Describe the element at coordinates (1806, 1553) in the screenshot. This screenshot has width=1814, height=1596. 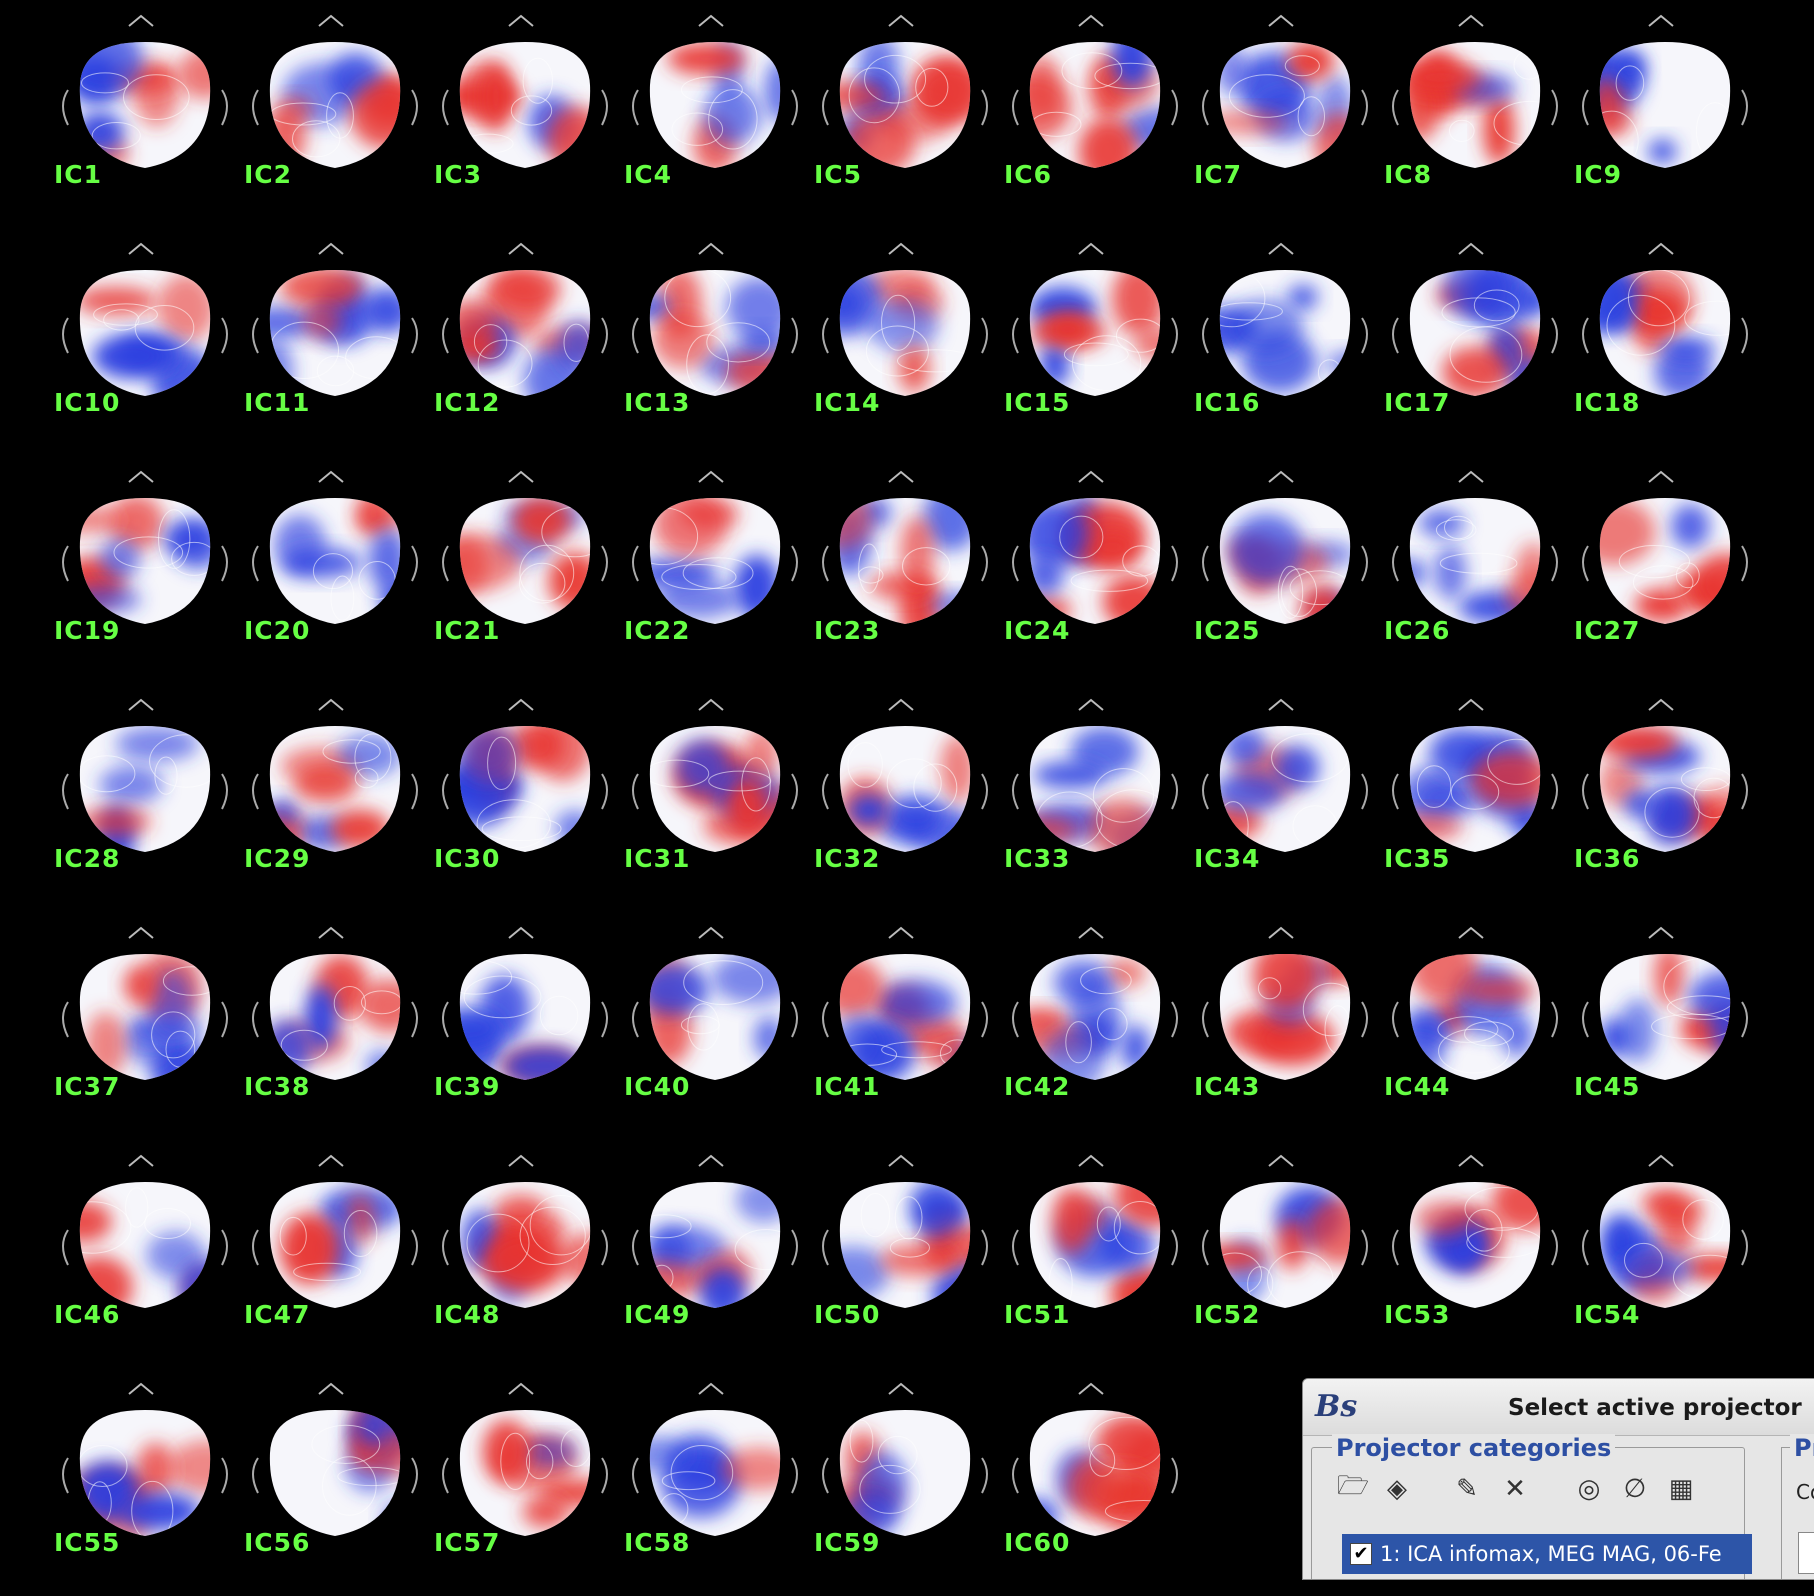
I see `projector-details-box` at that location.